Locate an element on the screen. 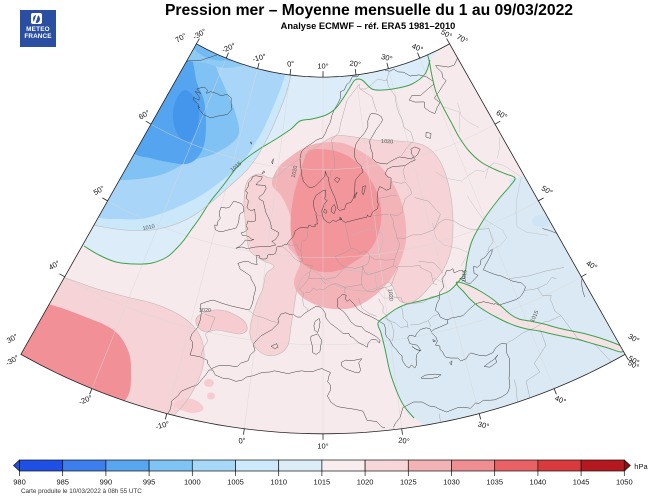  svg-text: 980 is located at coordinates (19, 482).